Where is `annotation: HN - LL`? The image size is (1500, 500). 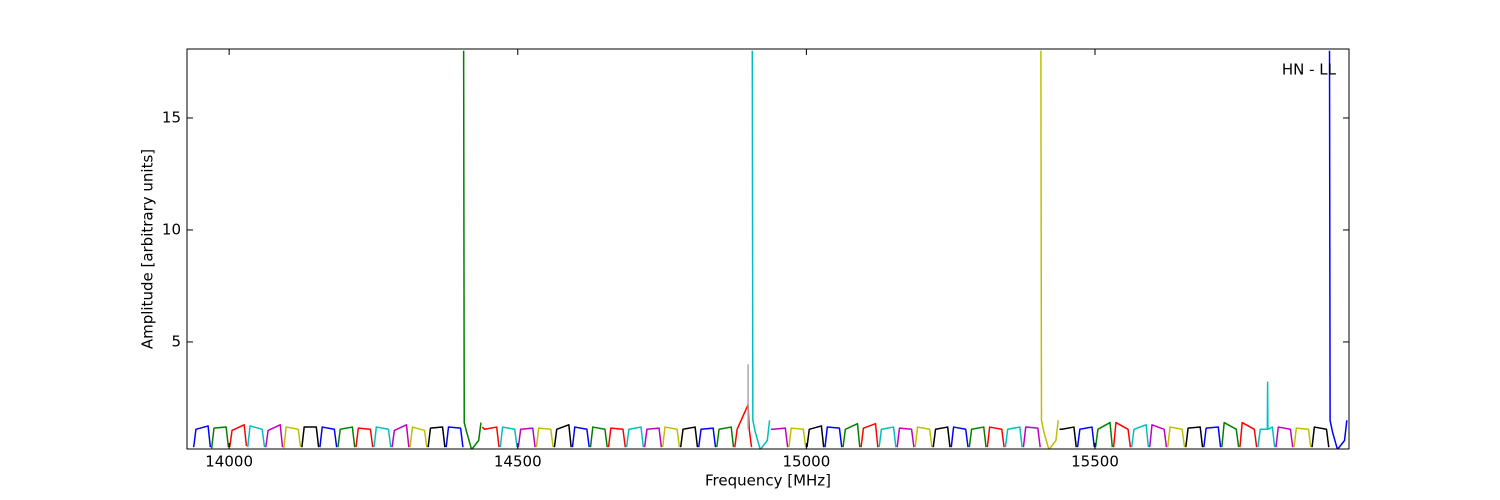 annotation: HN - LL is located at coordinates (1309, 70).